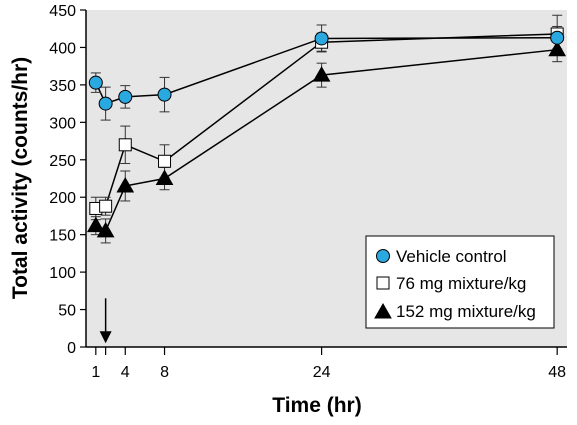 The height and width of the screenshot is (425, 577). I want to click on legend-marker-vehicle, so click(383, 256).